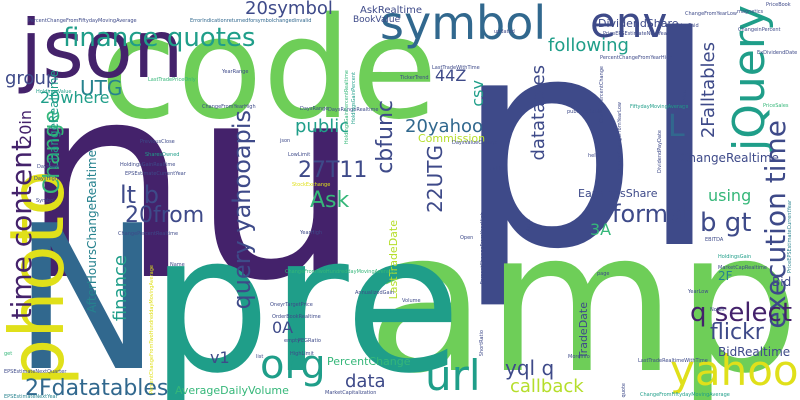  I want to click on word-format-21: format, so click(652, 214).